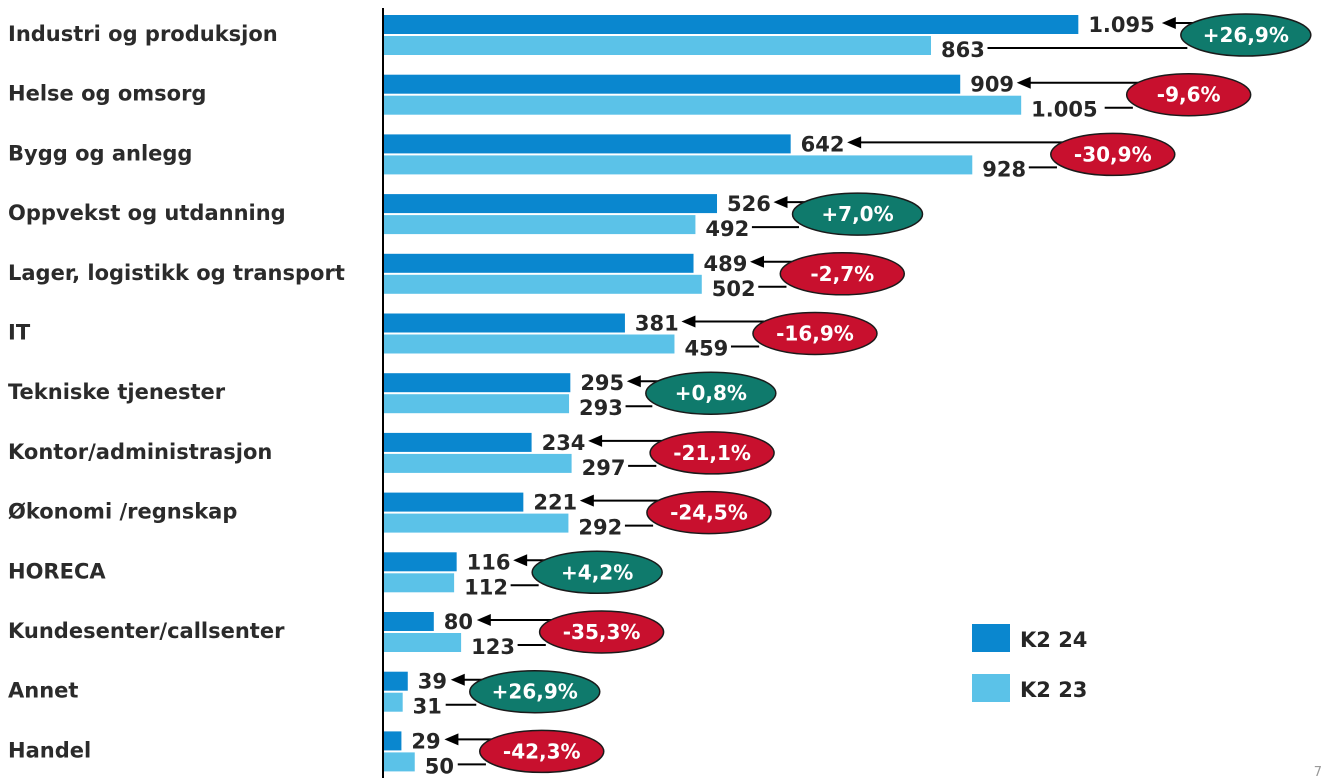 The image size is (1335, 778). I want to click on change-label: -30,9%, so click(1113, 154).